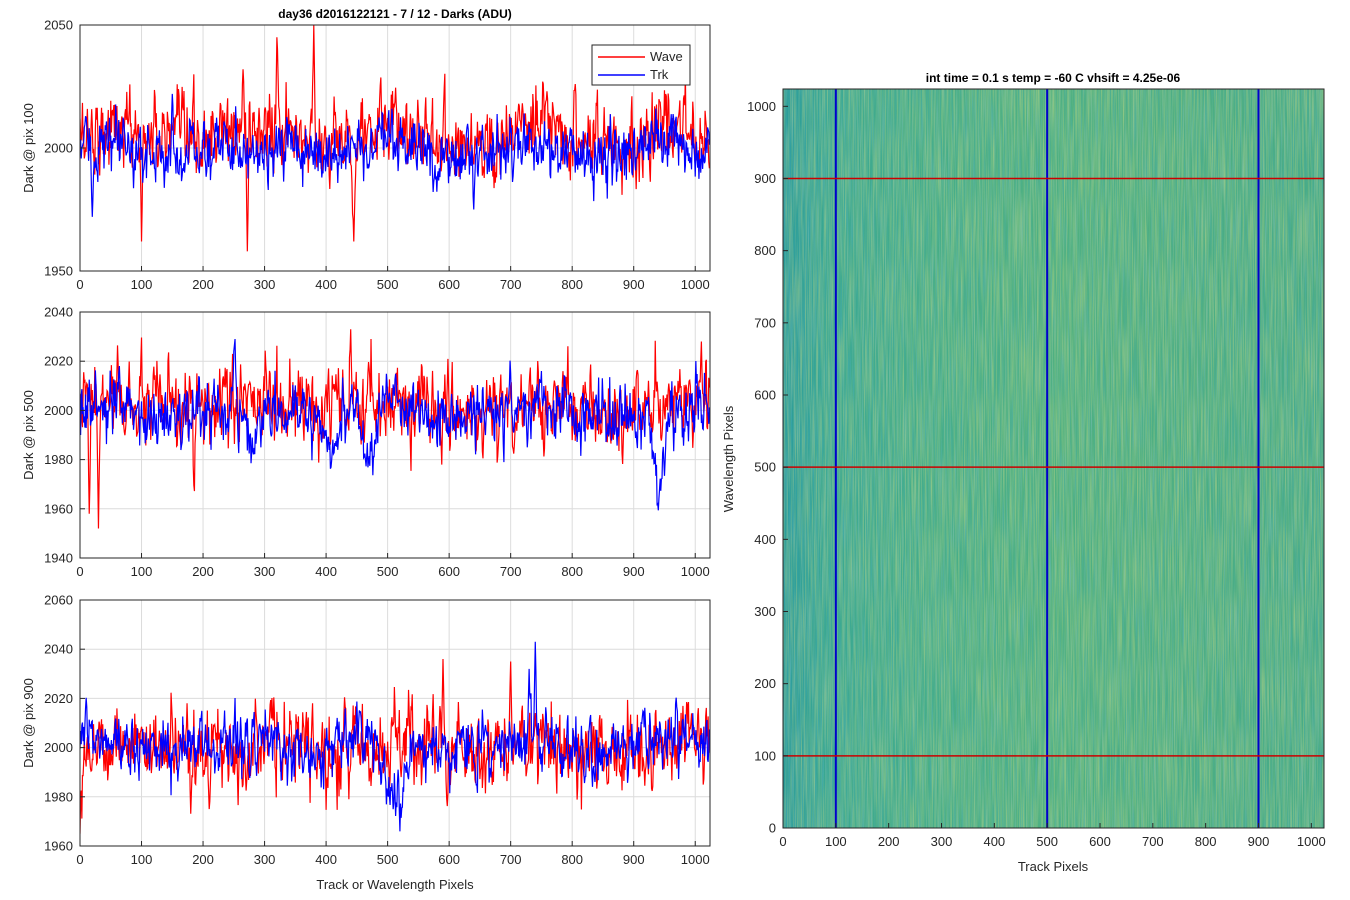  Describe the element at coordinates (765, 539) in the screenshot. I see `y-tick-label: 400` at that location.